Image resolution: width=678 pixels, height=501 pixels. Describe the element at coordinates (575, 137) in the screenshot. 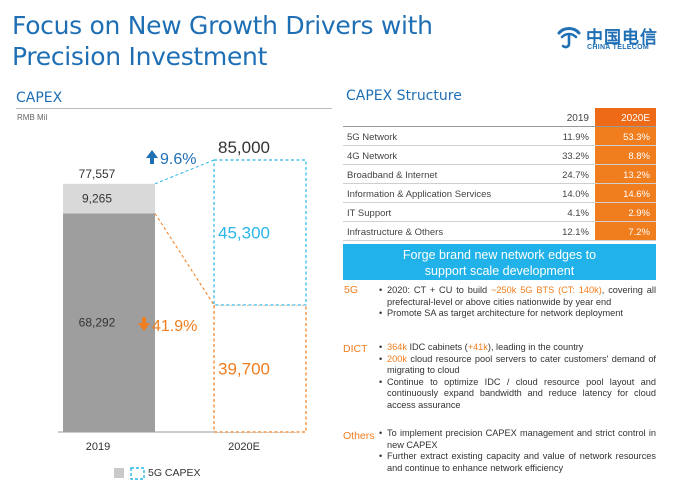

I see `row-value-2019: 11.9%` at that location.